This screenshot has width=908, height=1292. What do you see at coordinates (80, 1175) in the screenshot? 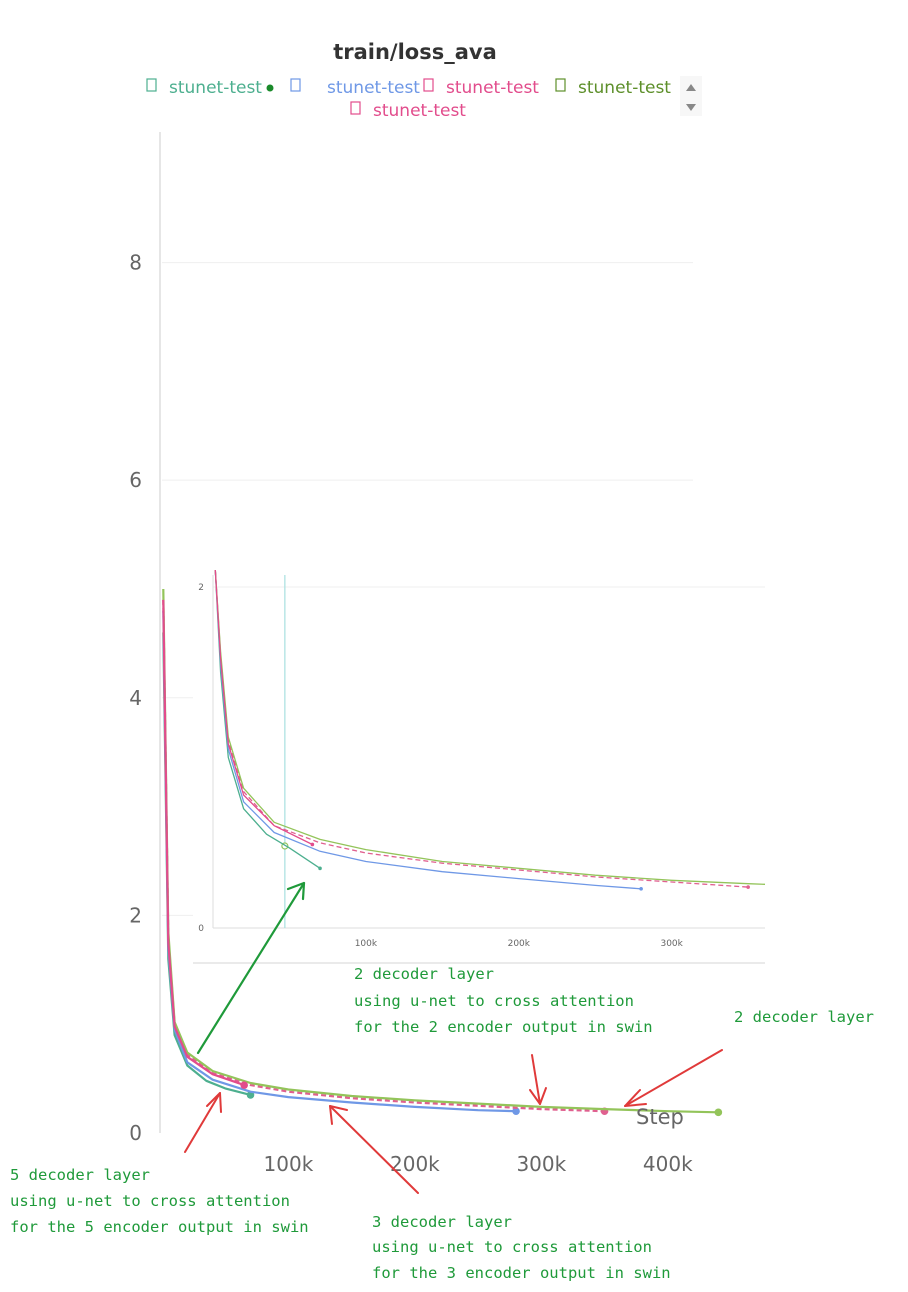
I see `note-5-layer-line: 5 decoder layer` at bounding box center [80, 1175].